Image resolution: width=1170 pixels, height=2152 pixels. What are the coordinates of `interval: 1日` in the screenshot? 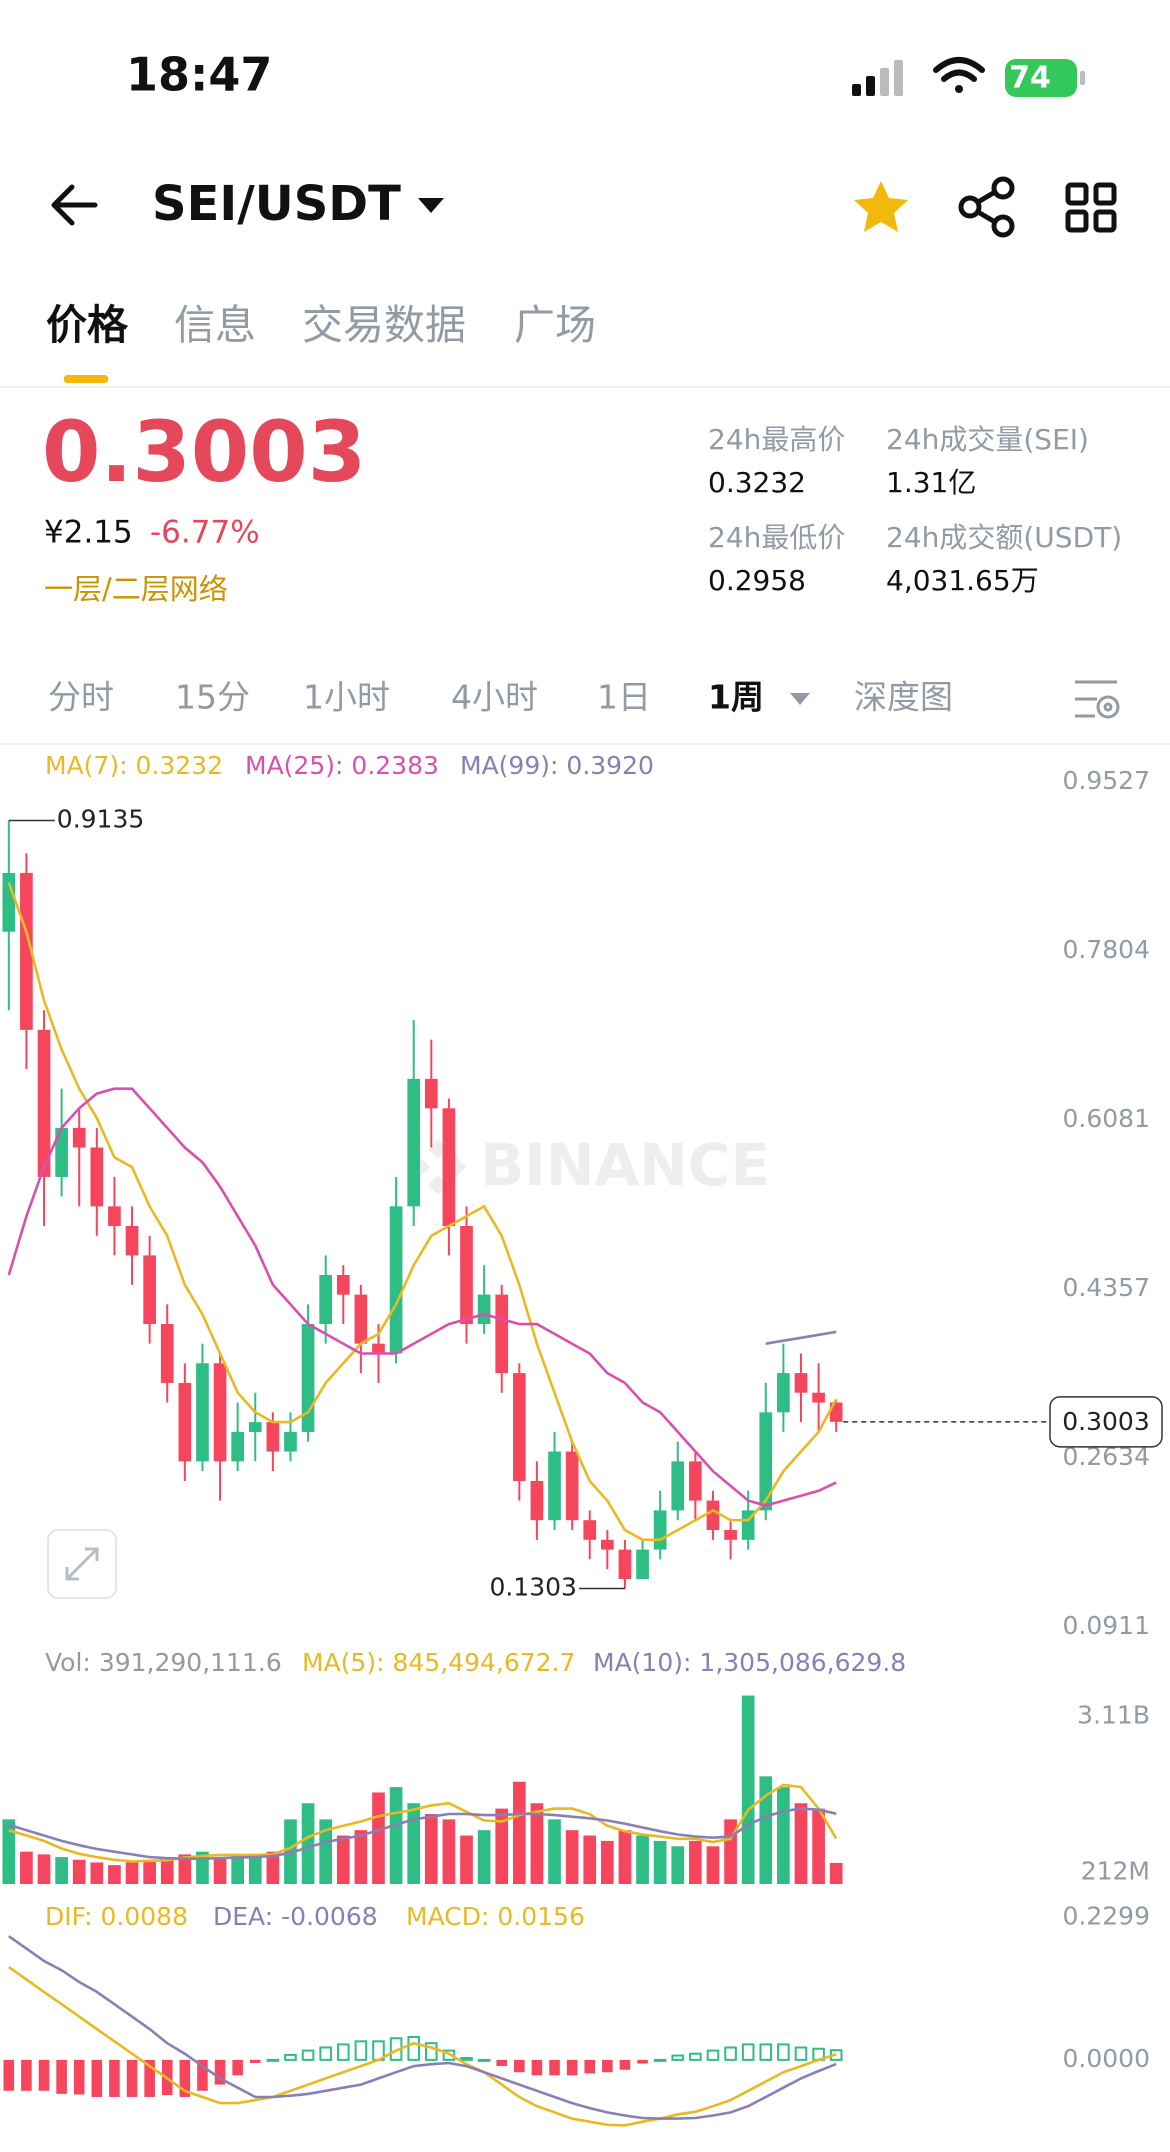 It's located at (624, 697).